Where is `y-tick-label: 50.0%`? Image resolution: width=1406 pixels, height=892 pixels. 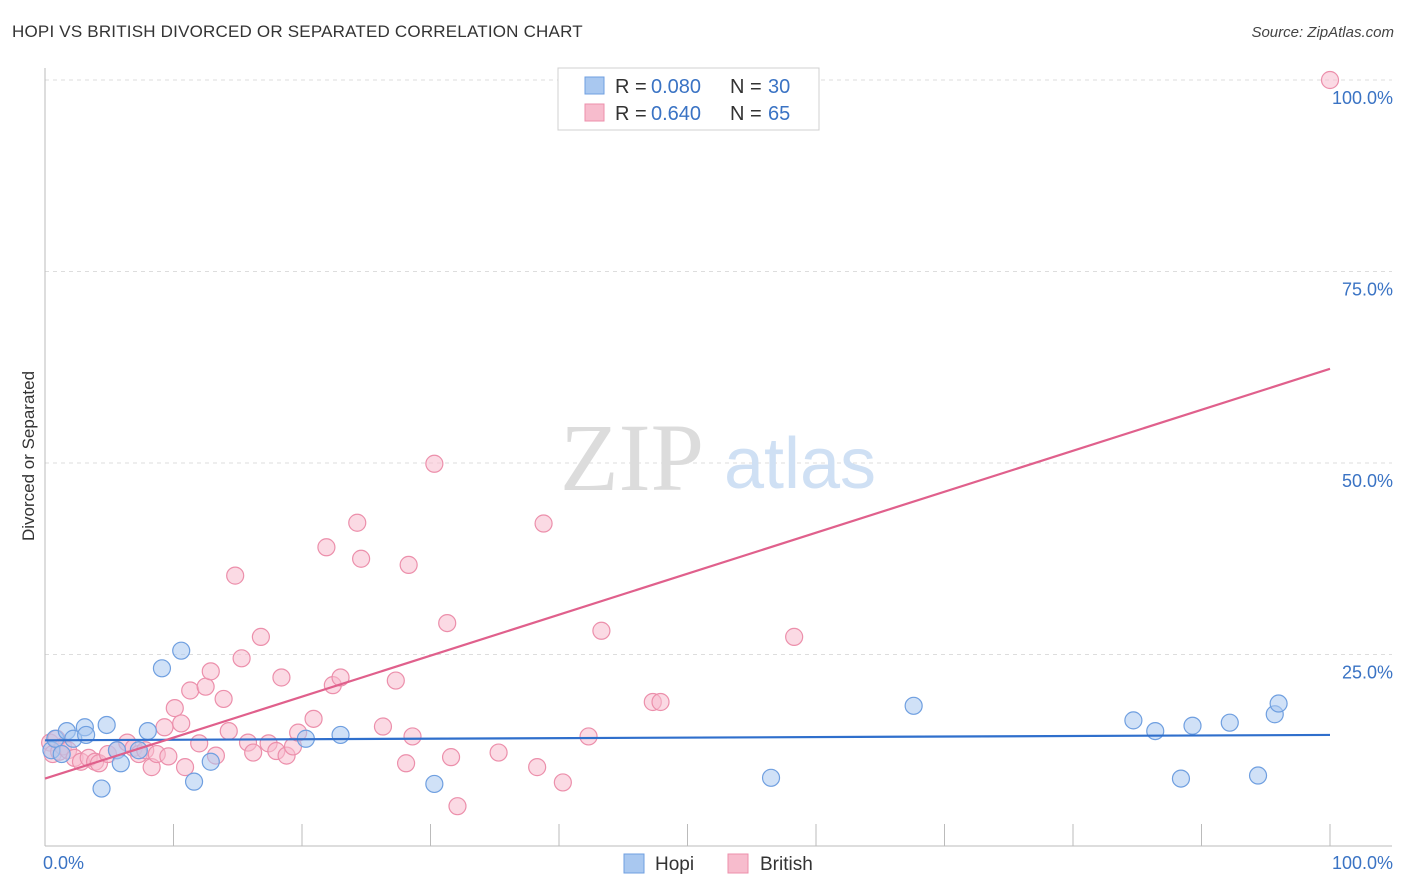 y-tick-label: 50.0% is located at coordinates (1367, 481).